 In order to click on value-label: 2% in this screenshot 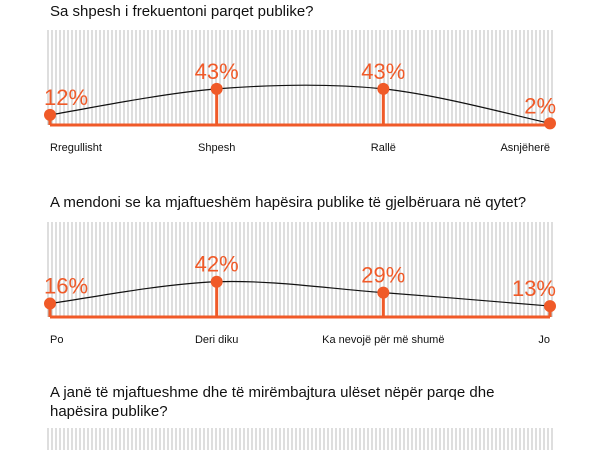, I will do `click(540, 105)`.